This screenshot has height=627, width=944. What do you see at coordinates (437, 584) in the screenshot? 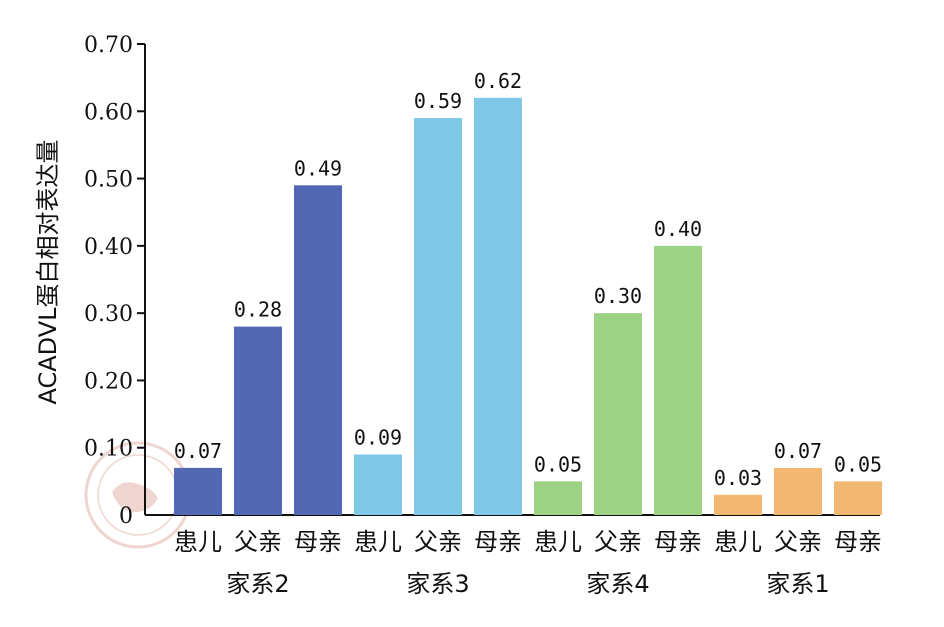
I see `group-label: 家系3` at bounding box center [437, 584].